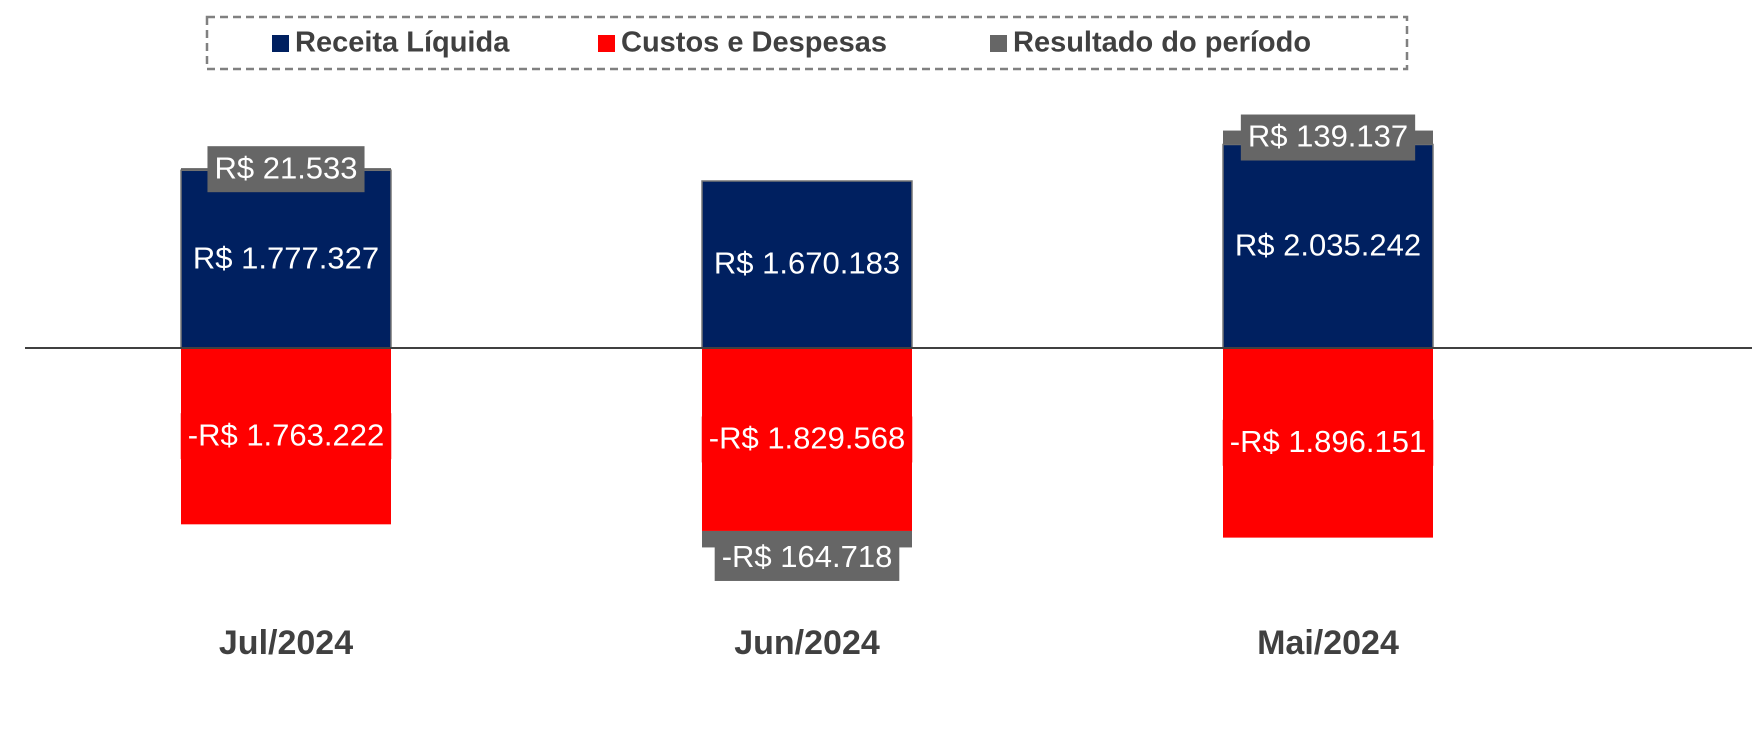 This screenshot has height=736, width=1752. What do you see at coordinates (807, 643) in the screenshot?
I see `x-tick-label: Jun/2024` at bounding box center [807, 643].